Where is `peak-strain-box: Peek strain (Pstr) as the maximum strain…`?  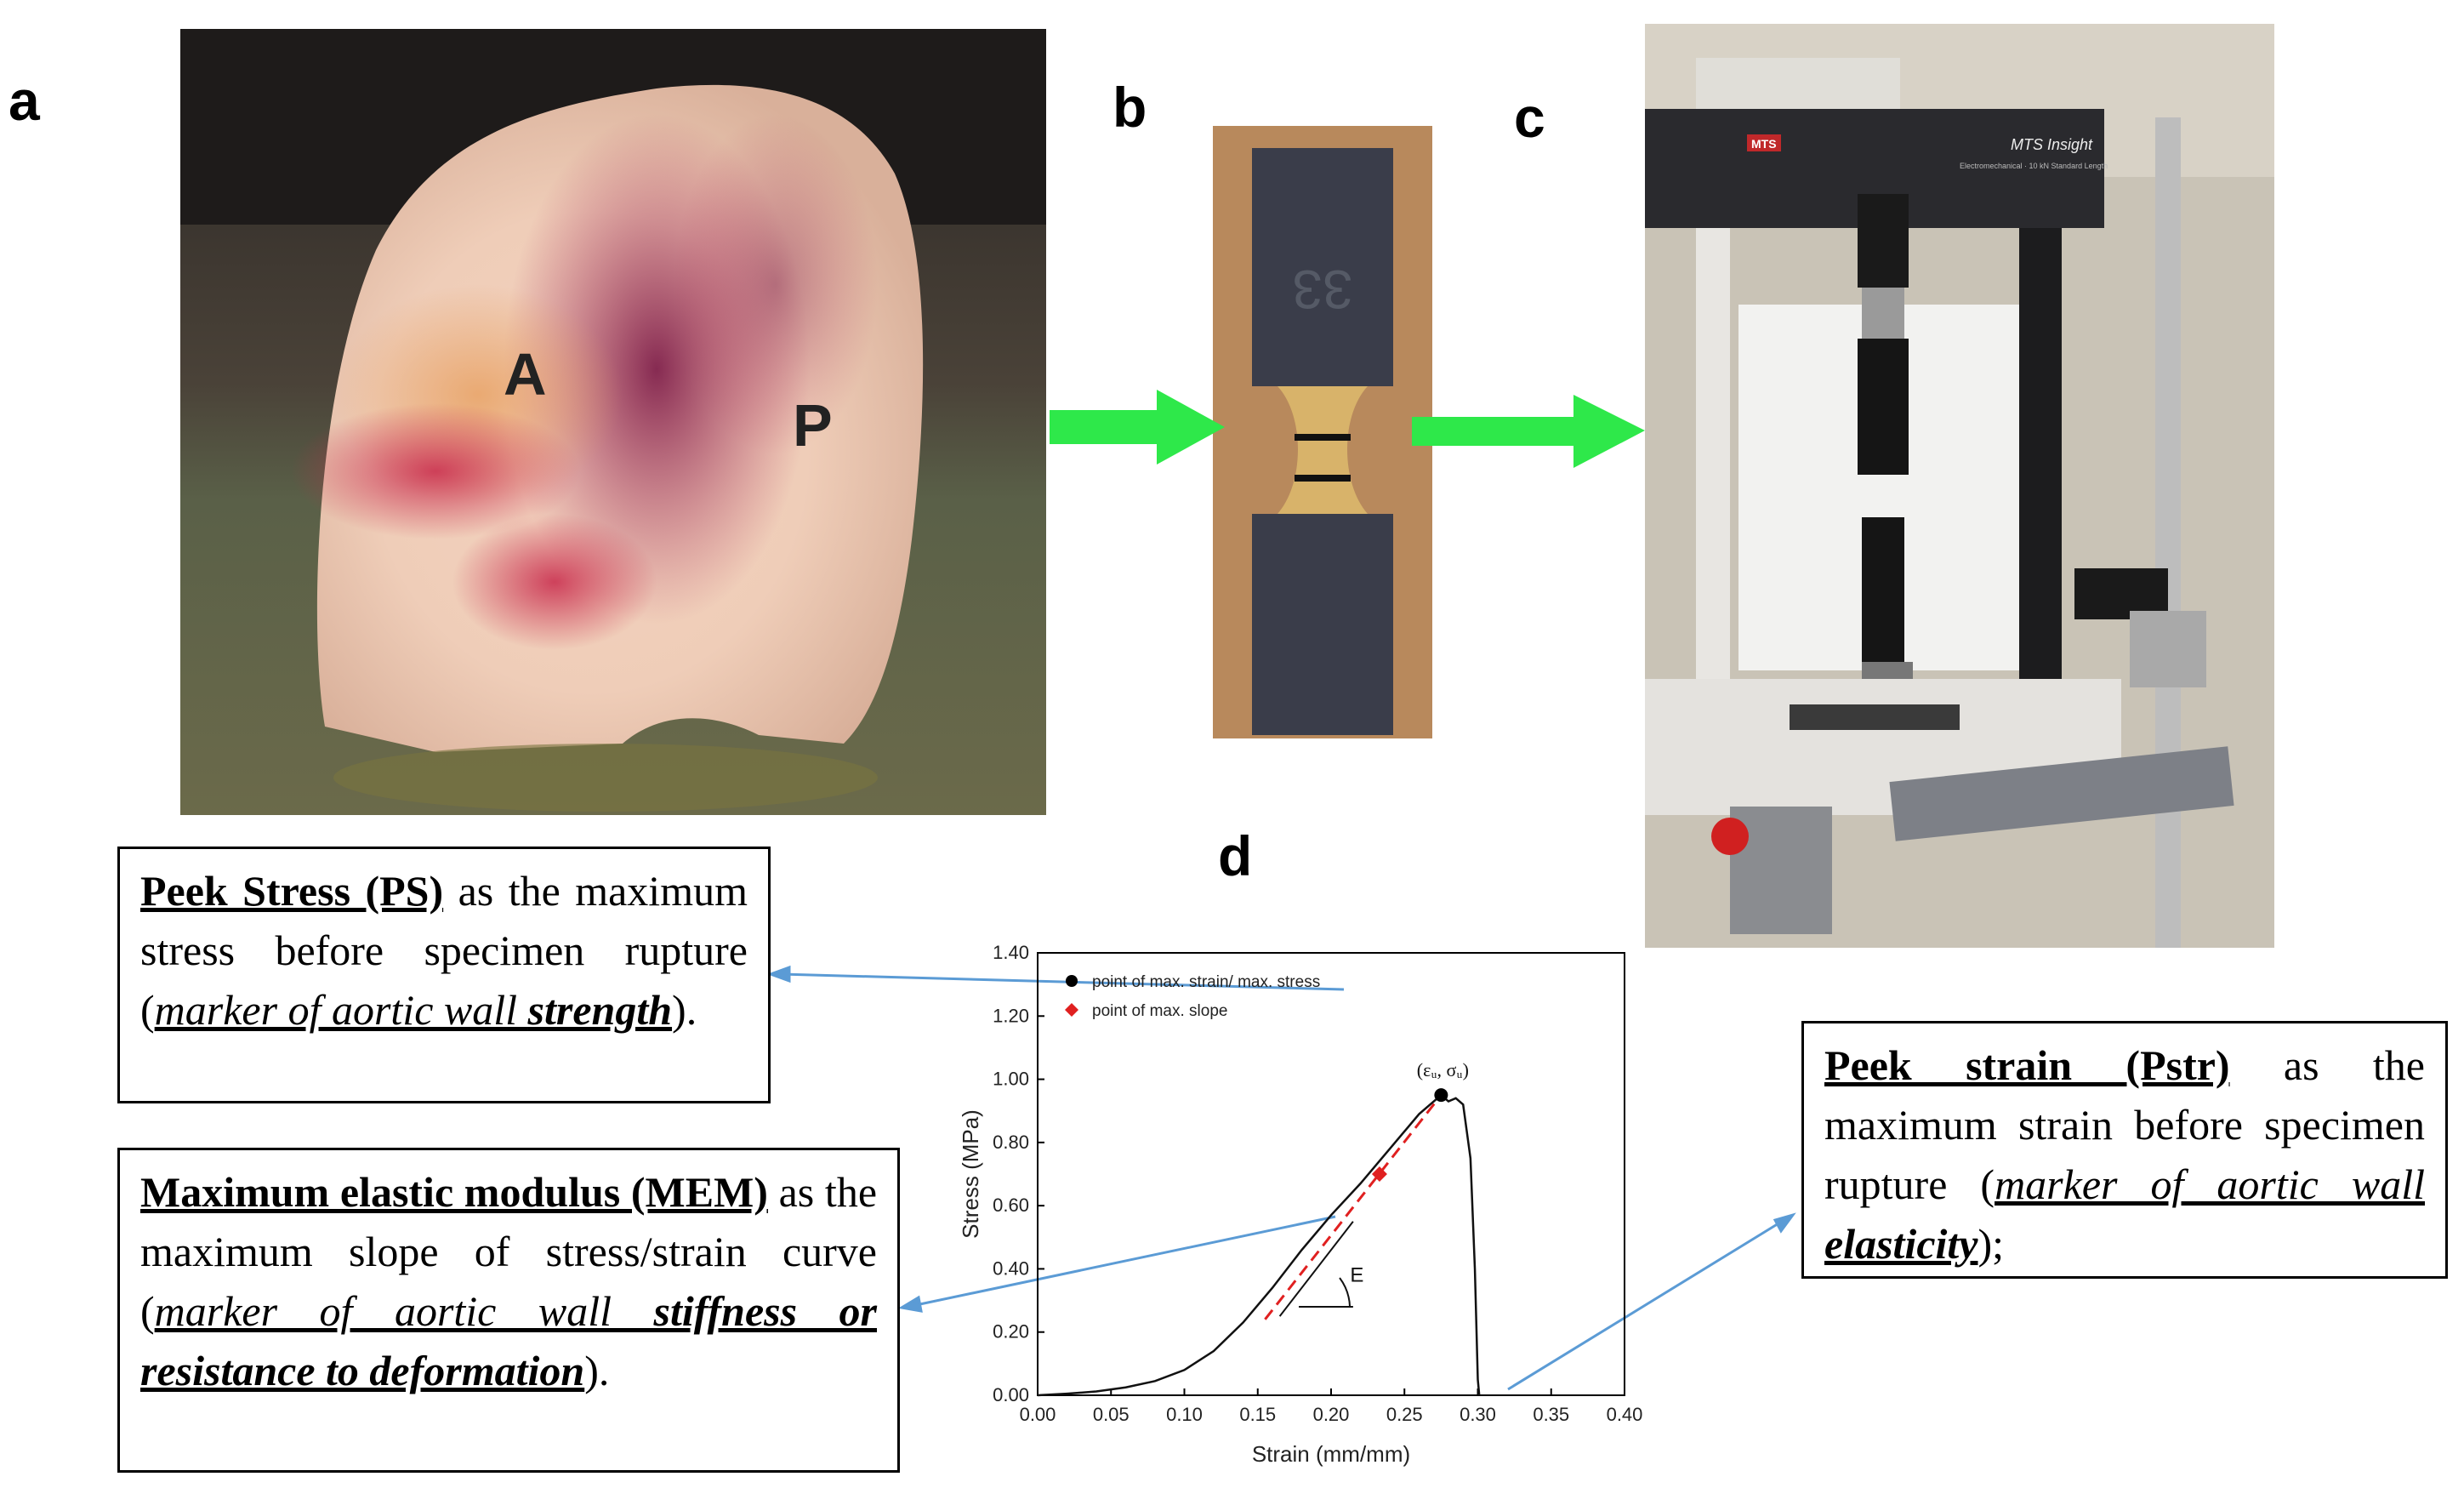
peak-strain-box: Peek strain (Pstr) as the maximum strain… is located at coordinates (2124, 1150).